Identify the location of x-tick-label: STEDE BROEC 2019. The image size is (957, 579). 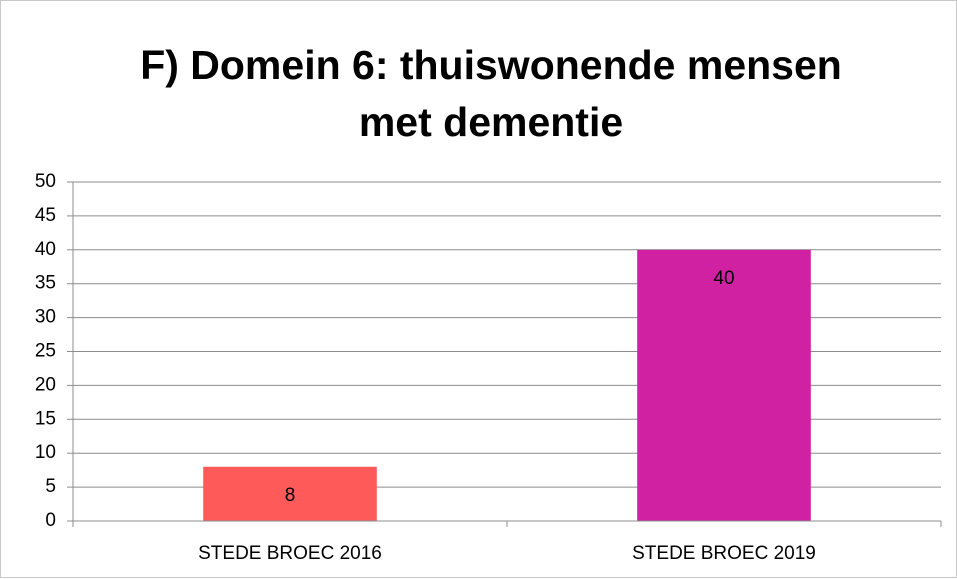
(724, 553).